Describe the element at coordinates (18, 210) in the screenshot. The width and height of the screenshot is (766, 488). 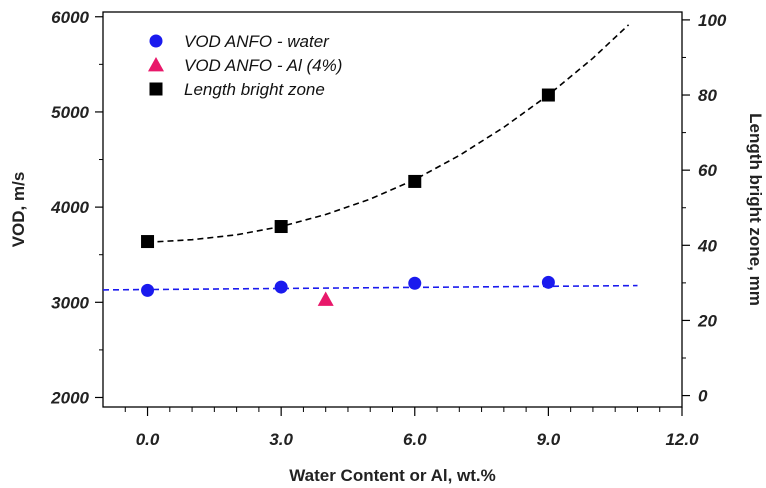
I see `y-axis-title: VOD, m/s` at that location.